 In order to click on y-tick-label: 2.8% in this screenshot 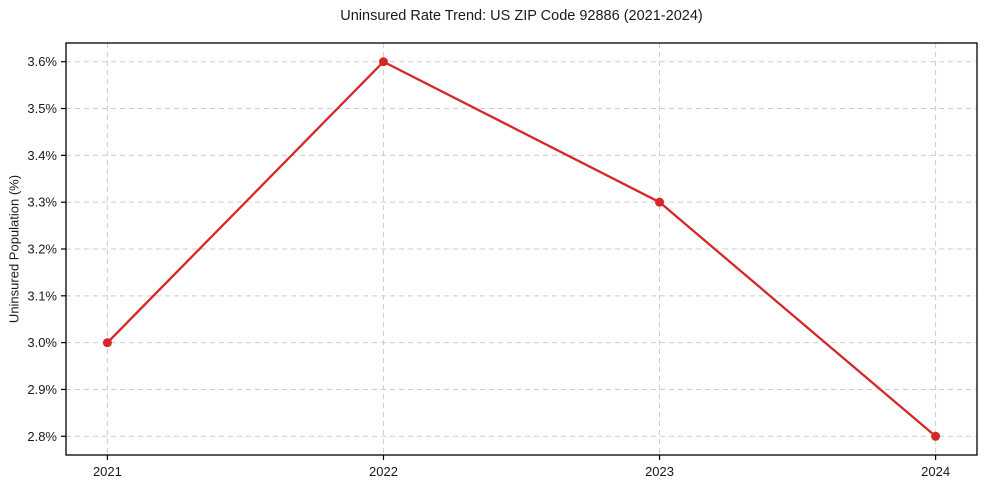, I will do `click(42, 436)`.